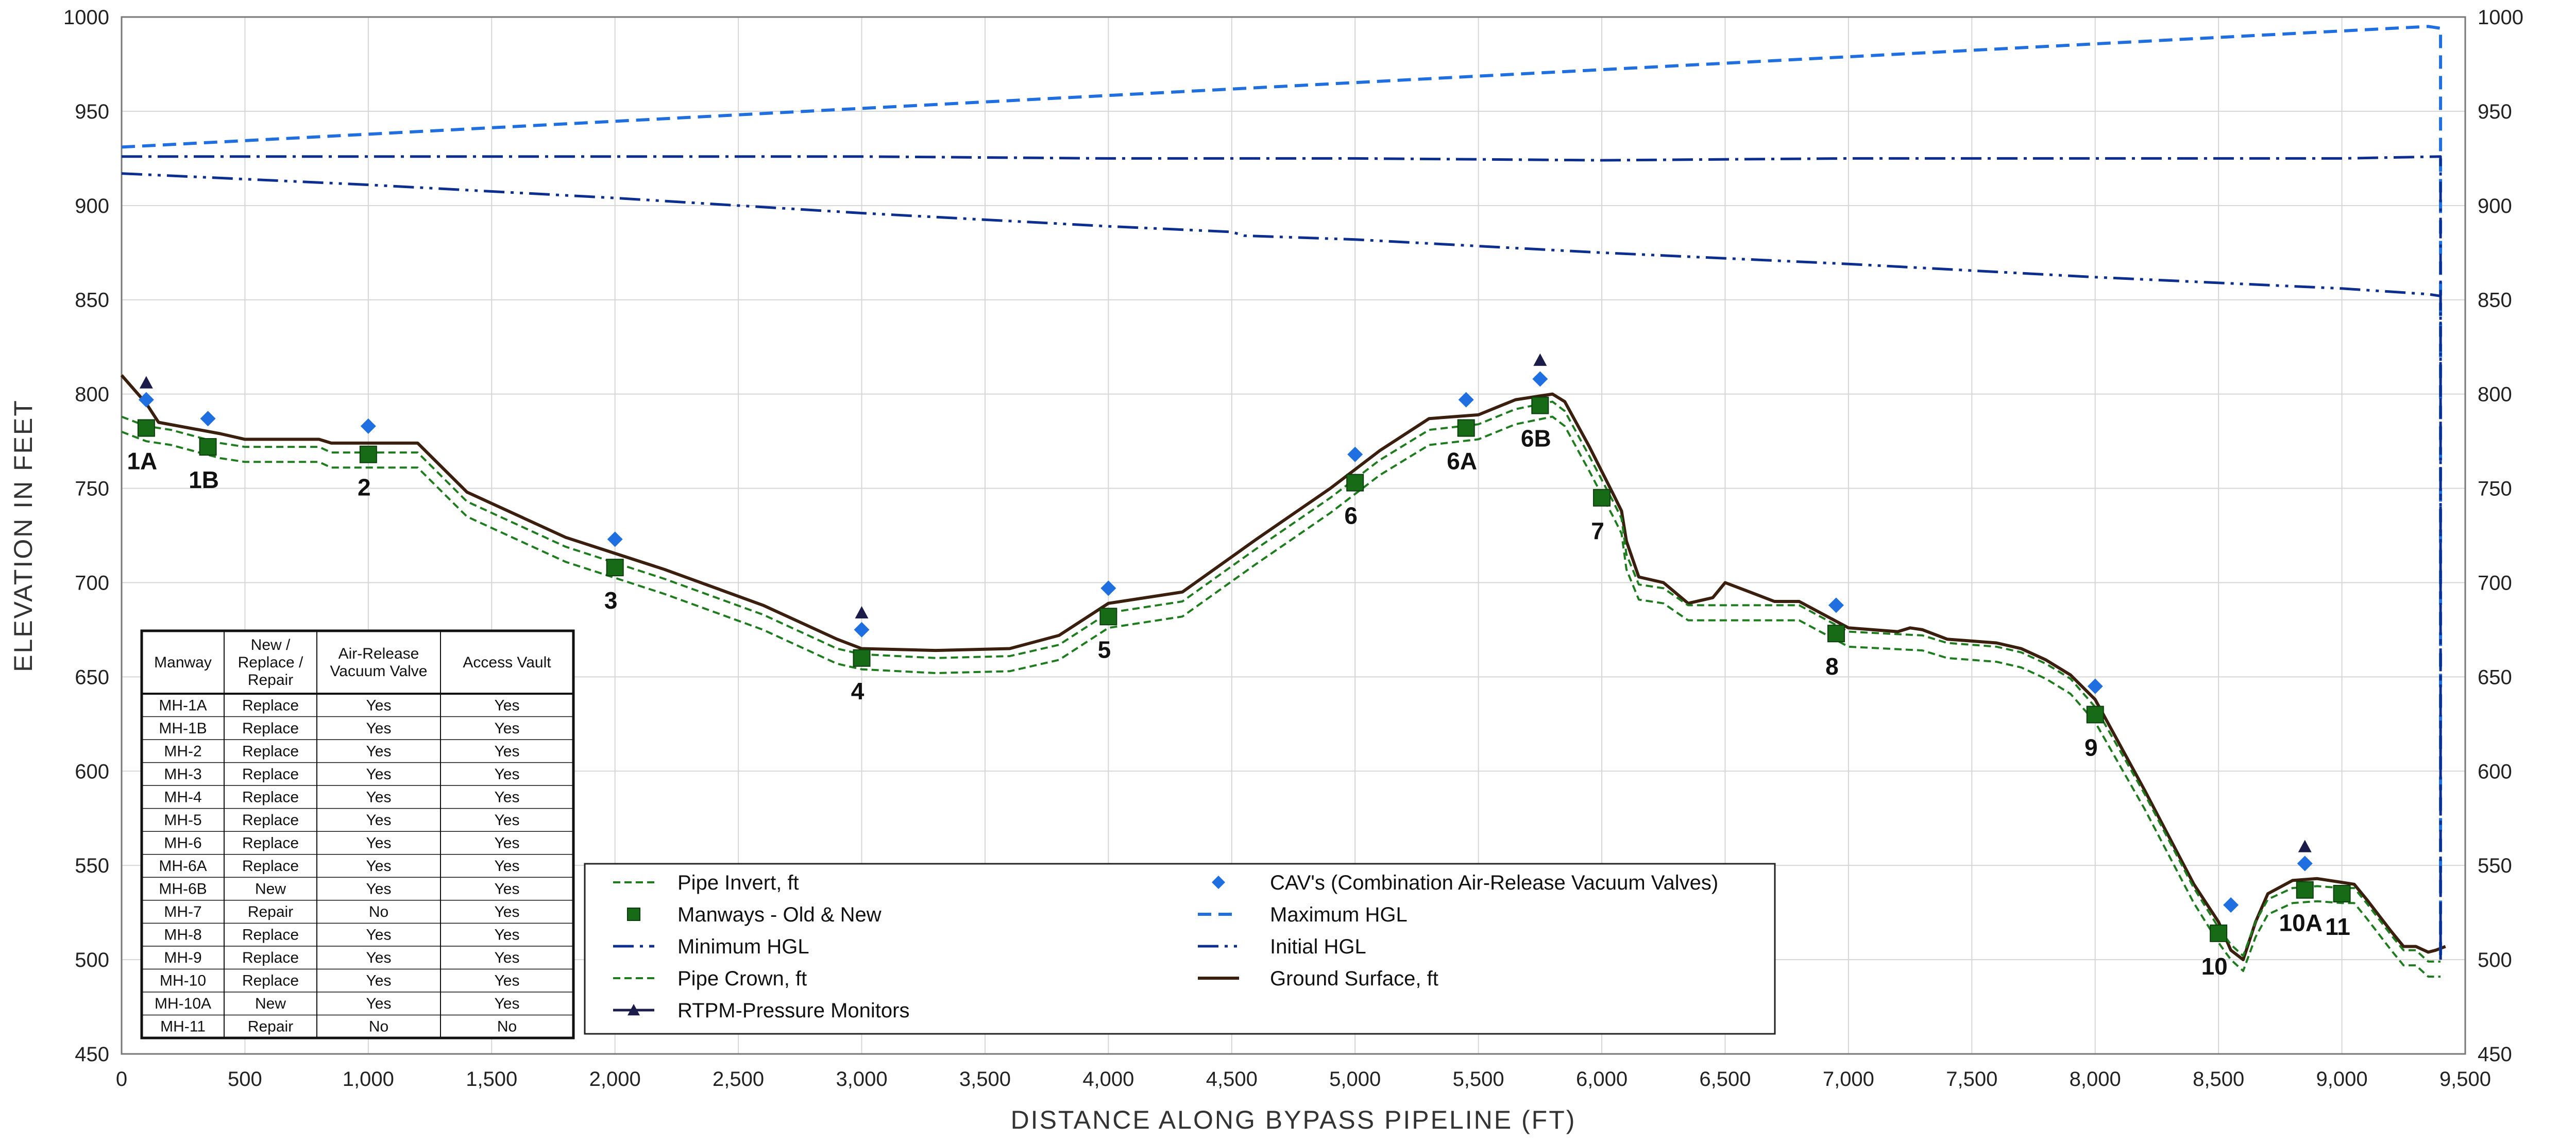 This screenshot has height=1140, width=2576. What do you see at coordinates (2495, 112) in the screenshot?
I see `y-tick-label-right: 950` at bounding box center [2495, 112].